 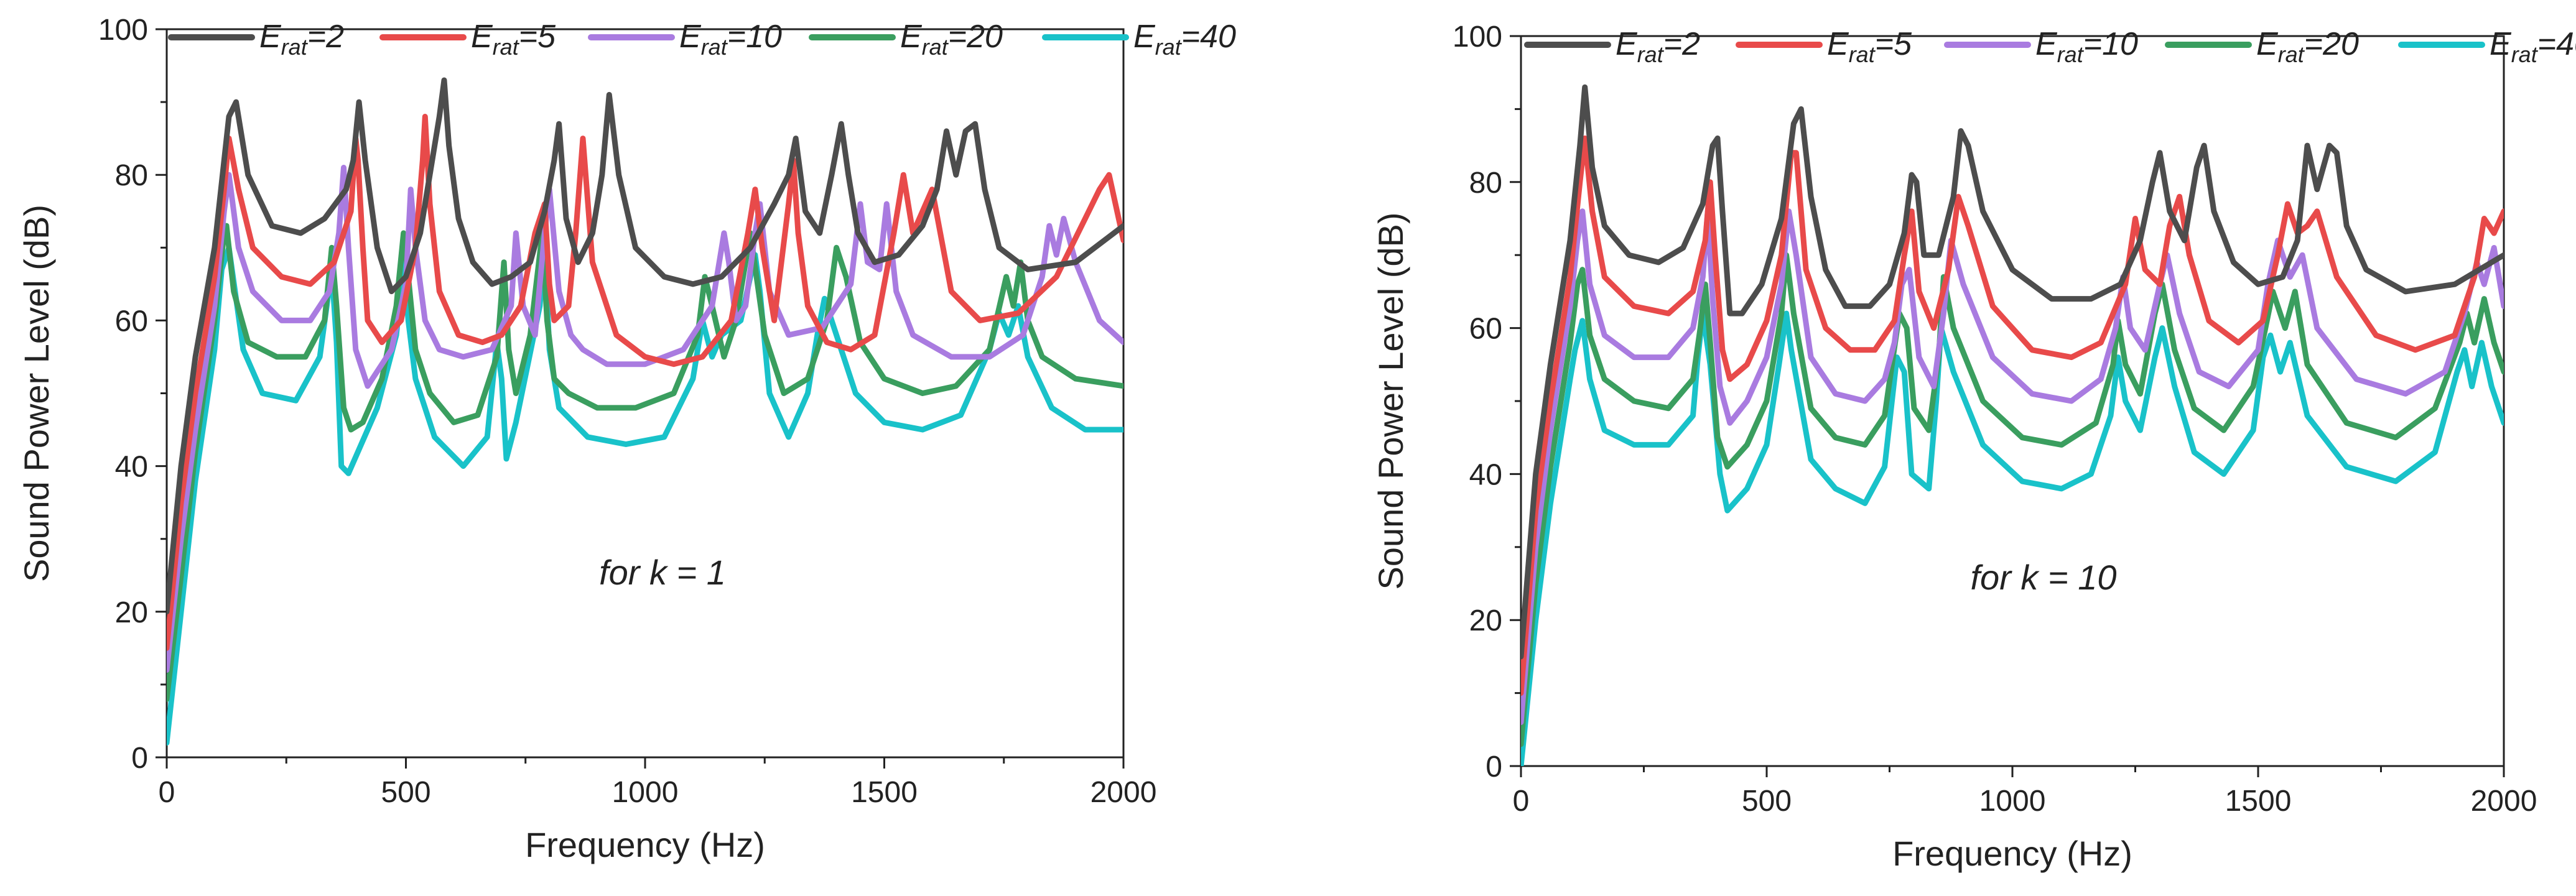 What do you see at coordinates (662, 572) in the screenshot?
I see `annotation-text: for k = 1` at bounding box center [662, 572].